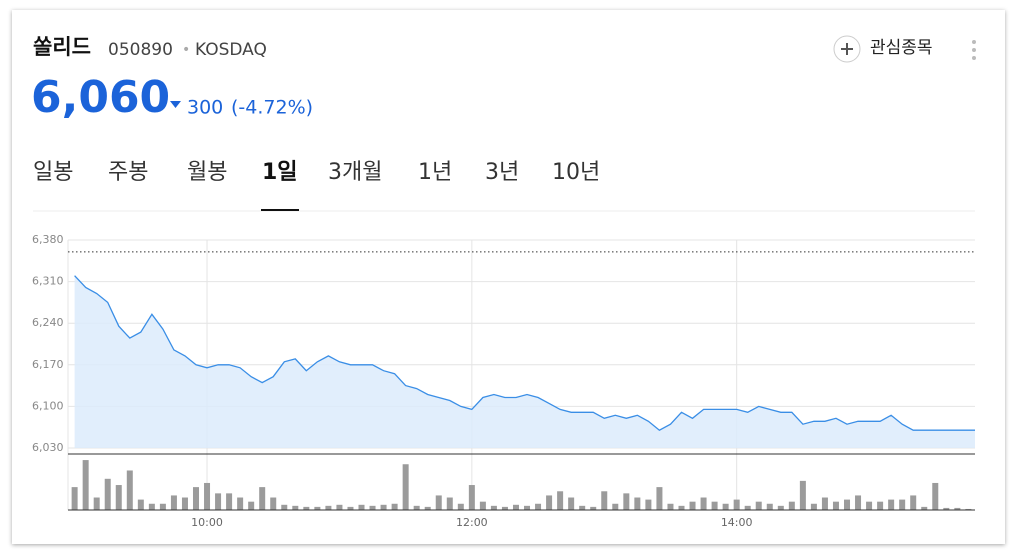 The height and width of the screenshot is (555, 1017). What do you see at coordinates (901, 48) in the screenshot?
I see `watch-label: 관심종목` at bounding box center [901, 48].